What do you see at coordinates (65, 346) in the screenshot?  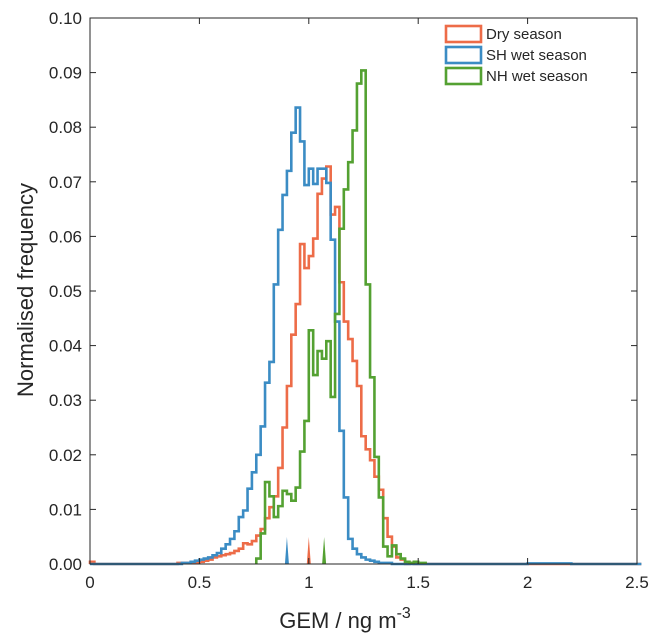 I see `y-tick-label: 0.04` at bounding box center [65, 346].